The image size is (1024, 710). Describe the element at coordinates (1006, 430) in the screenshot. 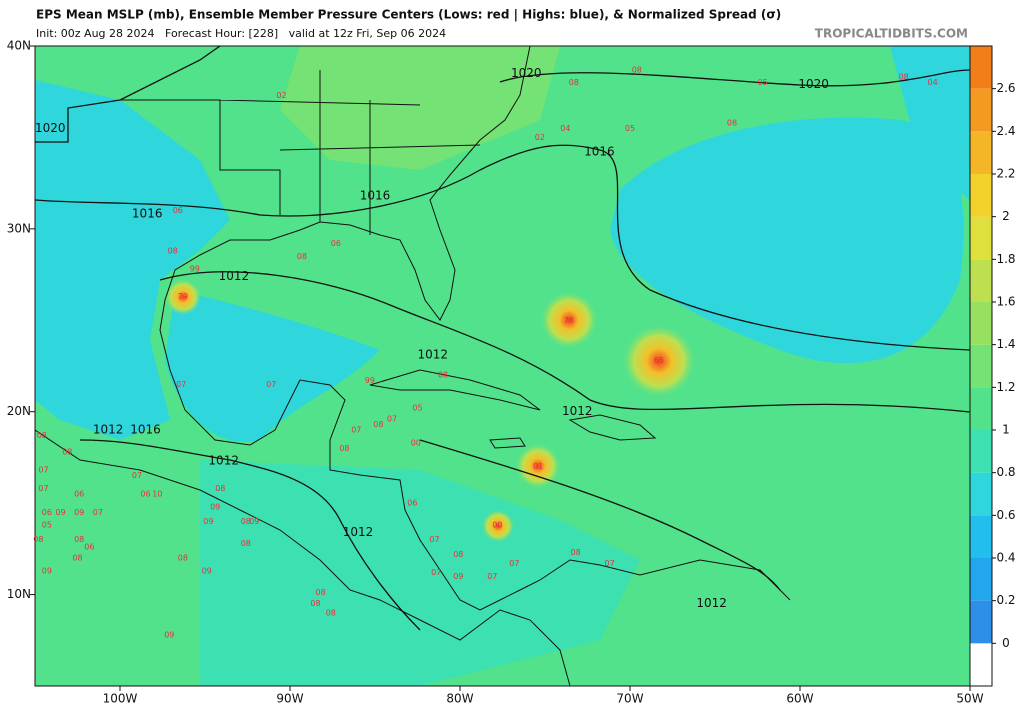

I see `colorbar-tick-label: 1` at that location.